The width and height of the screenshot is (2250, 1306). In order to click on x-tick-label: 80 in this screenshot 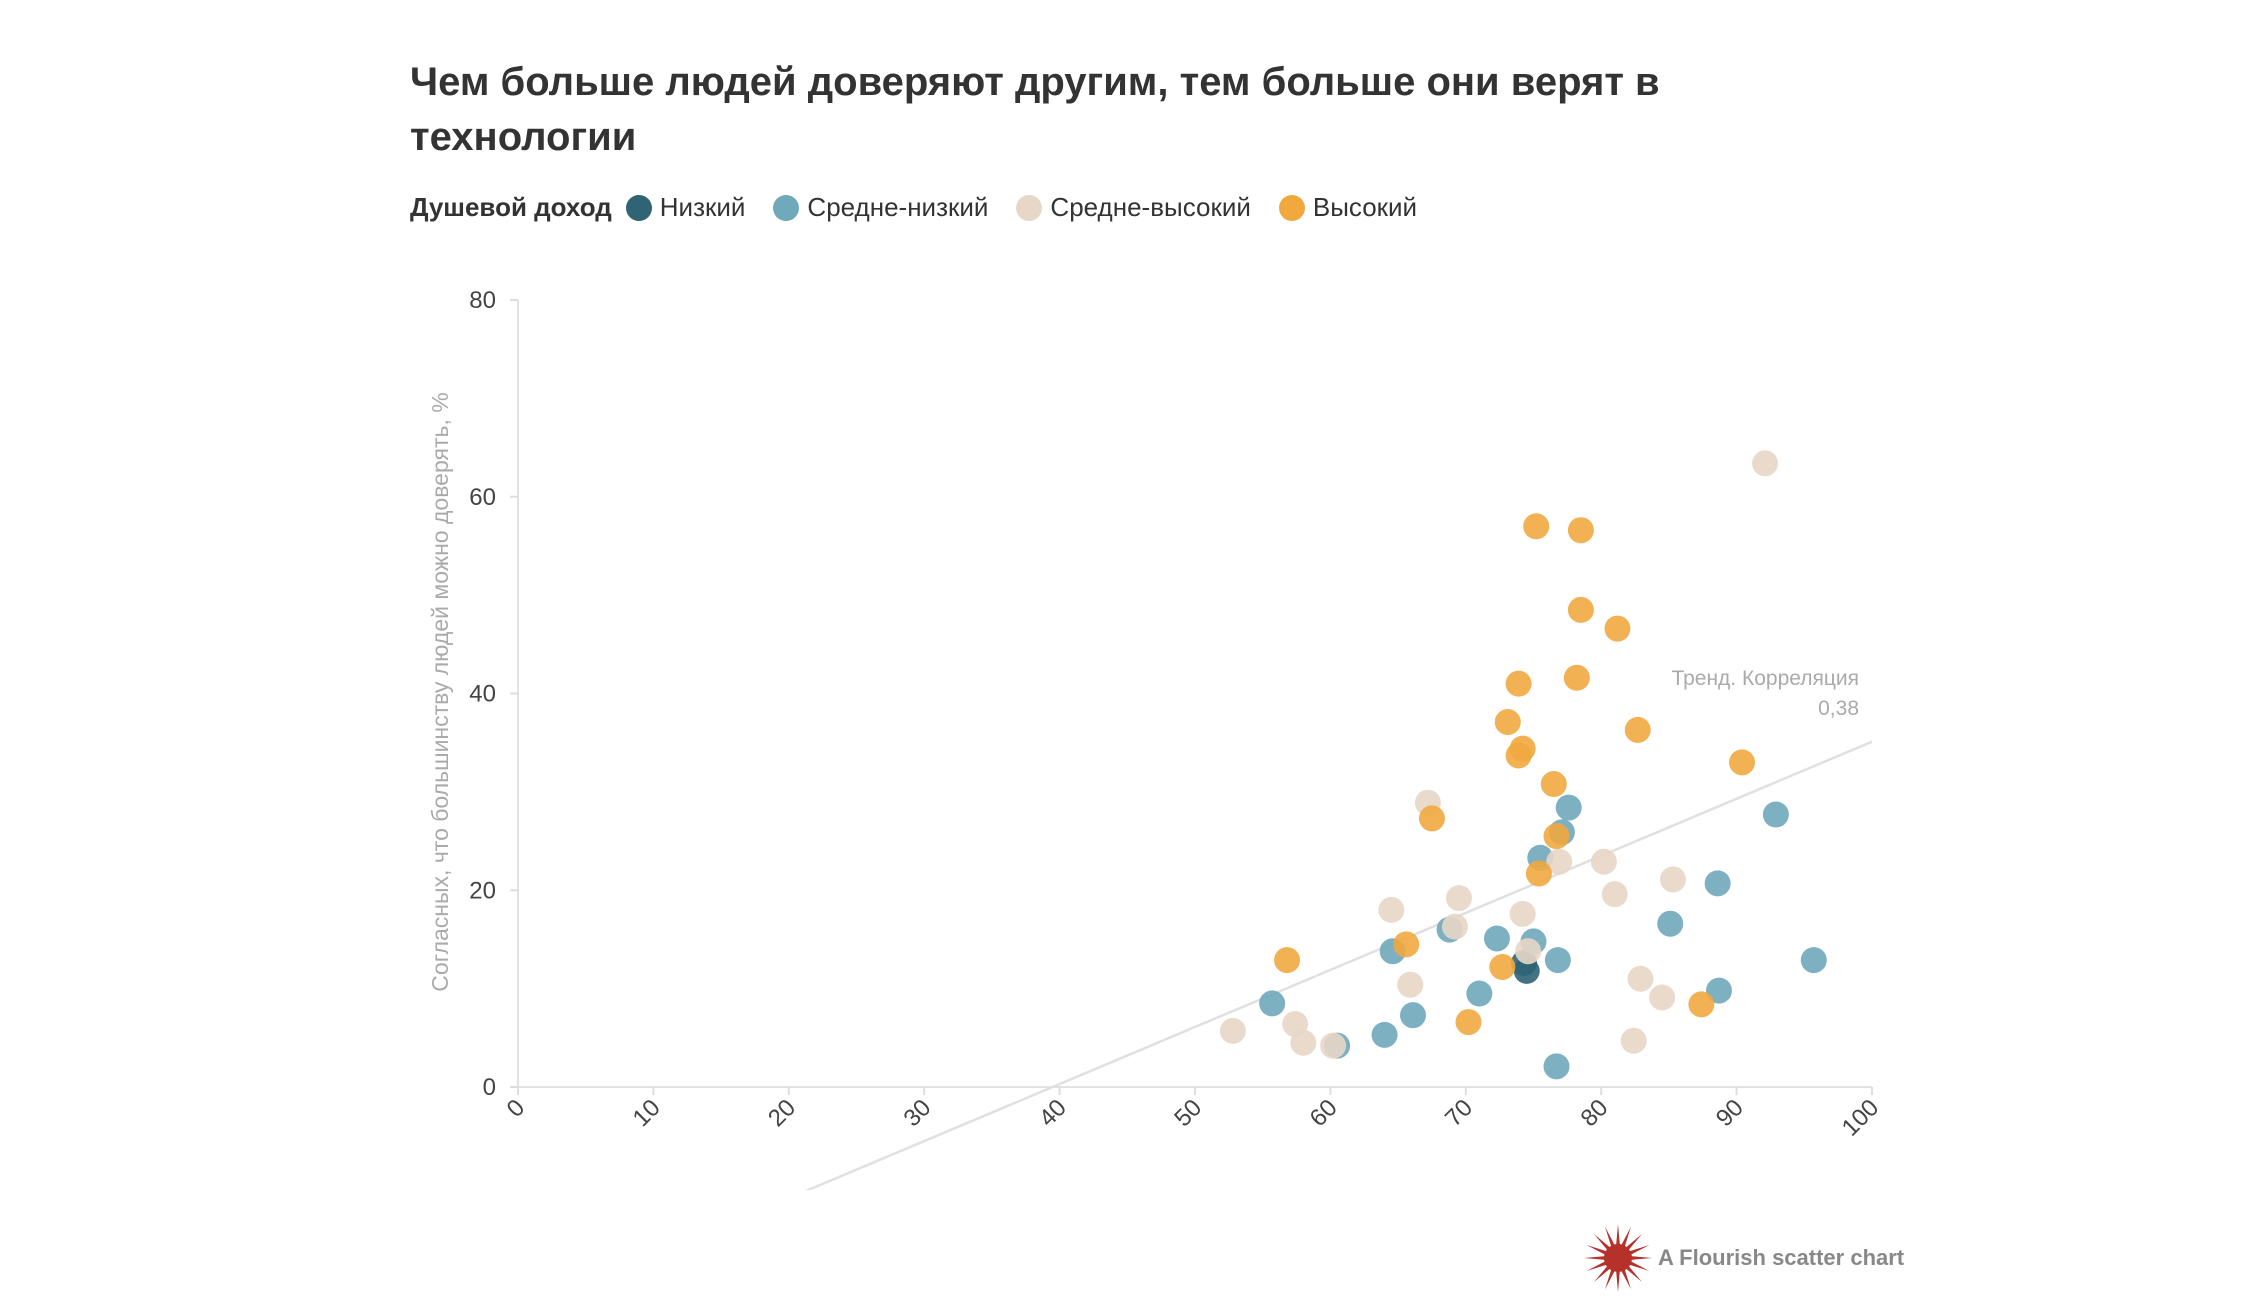, I will do `click(1594, 1113)`.